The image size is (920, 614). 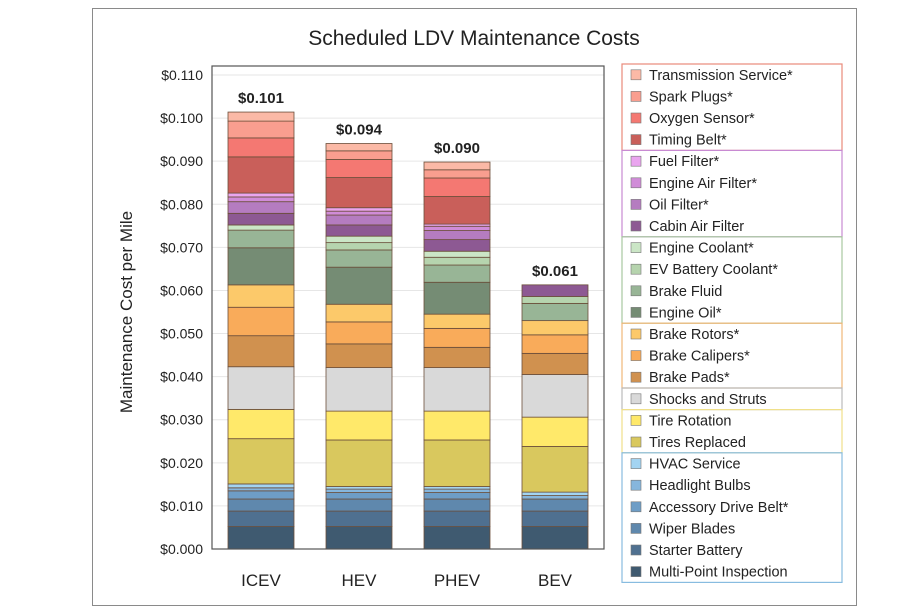 I want to click on legend-item-label: EV Battery Coolant*, so click(x=713, y=270).